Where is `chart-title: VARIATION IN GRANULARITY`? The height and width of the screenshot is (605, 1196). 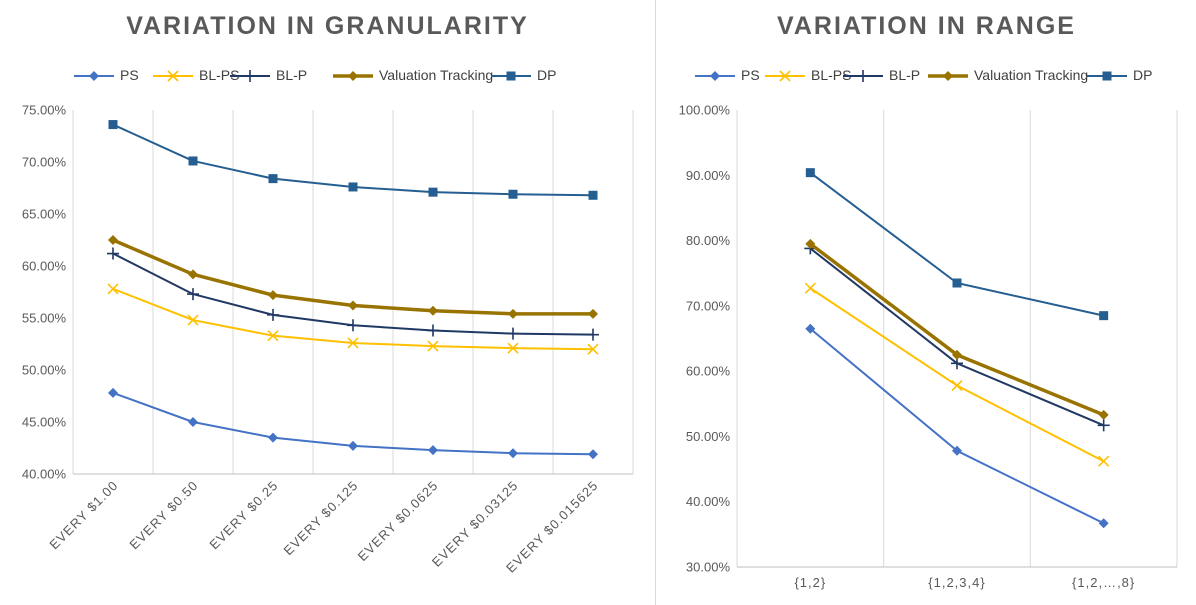 chart-title: VARIATION IN GRANULARITY is located at coordinates (327, 26).